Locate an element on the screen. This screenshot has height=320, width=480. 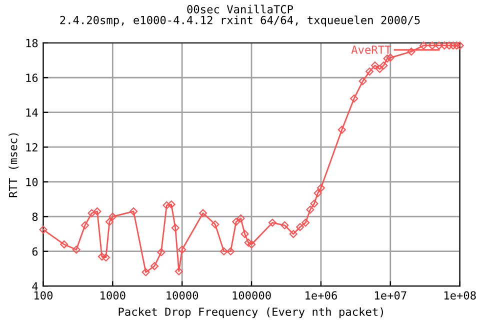
y-tick-label: 8 is located at coordinates (35, 217).